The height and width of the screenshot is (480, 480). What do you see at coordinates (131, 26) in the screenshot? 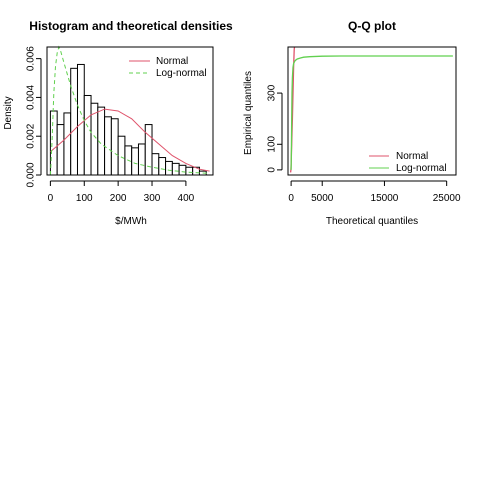
I see `histogram-title: Histogram and theoretical densities` at bounding box center [131, 26].